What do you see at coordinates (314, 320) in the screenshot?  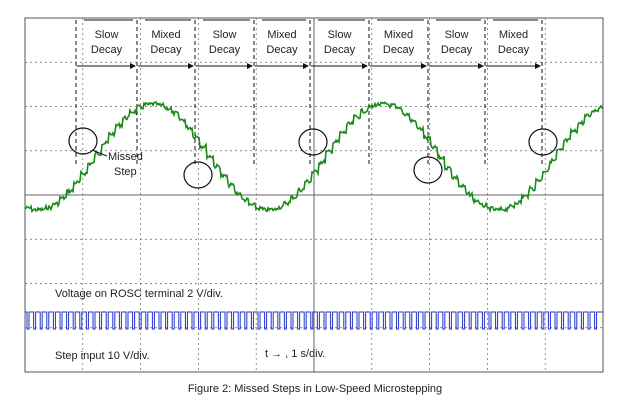 I see `step-trace` at bounding box center [314, 320].